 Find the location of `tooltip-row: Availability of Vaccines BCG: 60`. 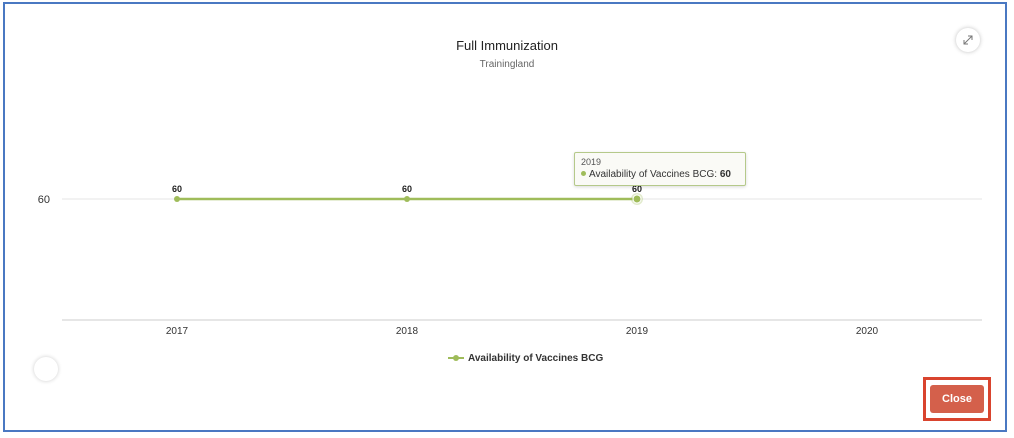

tooltip-row: Availability of Vaccines BCG: 60 is located at coordinates (660, 174).